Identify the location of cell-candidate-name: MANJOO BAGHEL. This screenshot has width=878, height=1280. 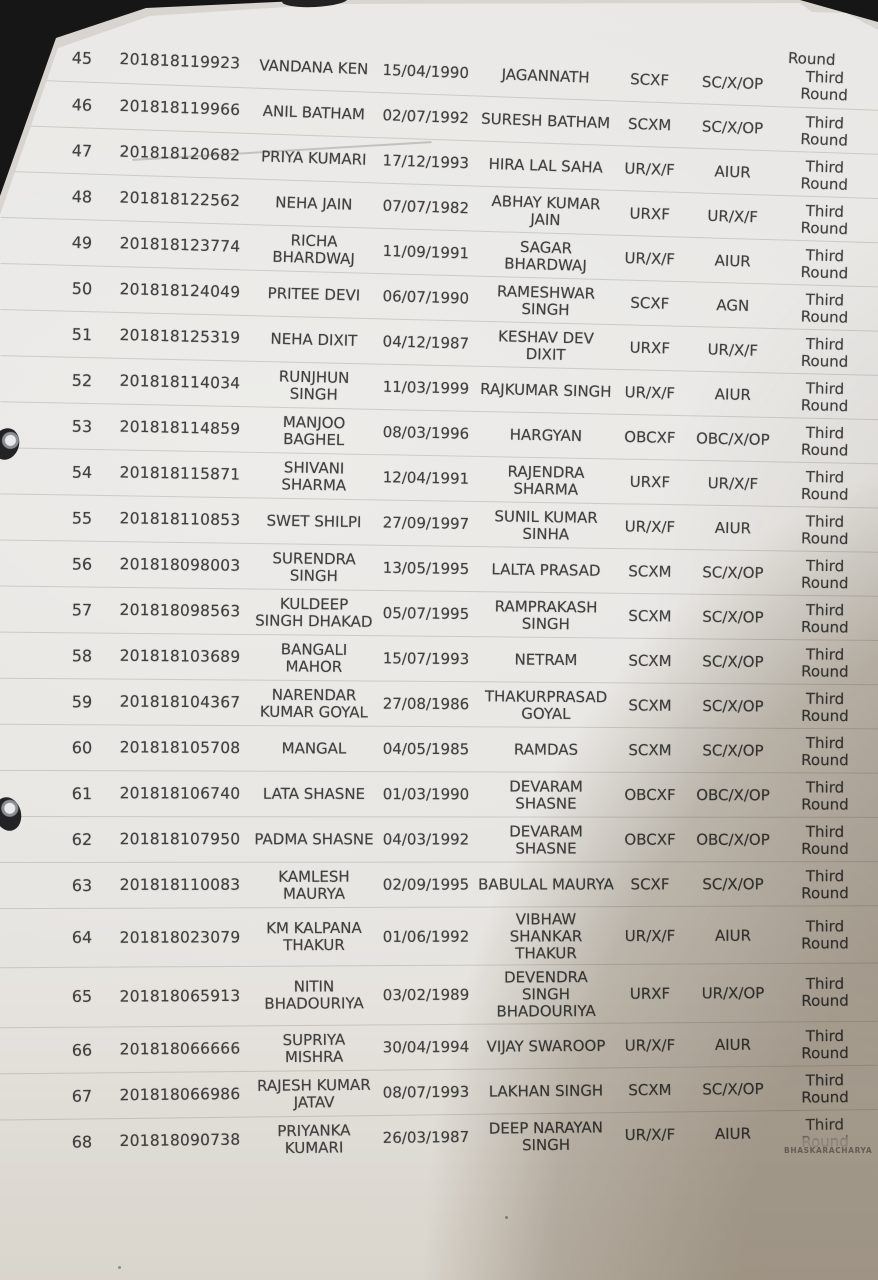
(314, 430).